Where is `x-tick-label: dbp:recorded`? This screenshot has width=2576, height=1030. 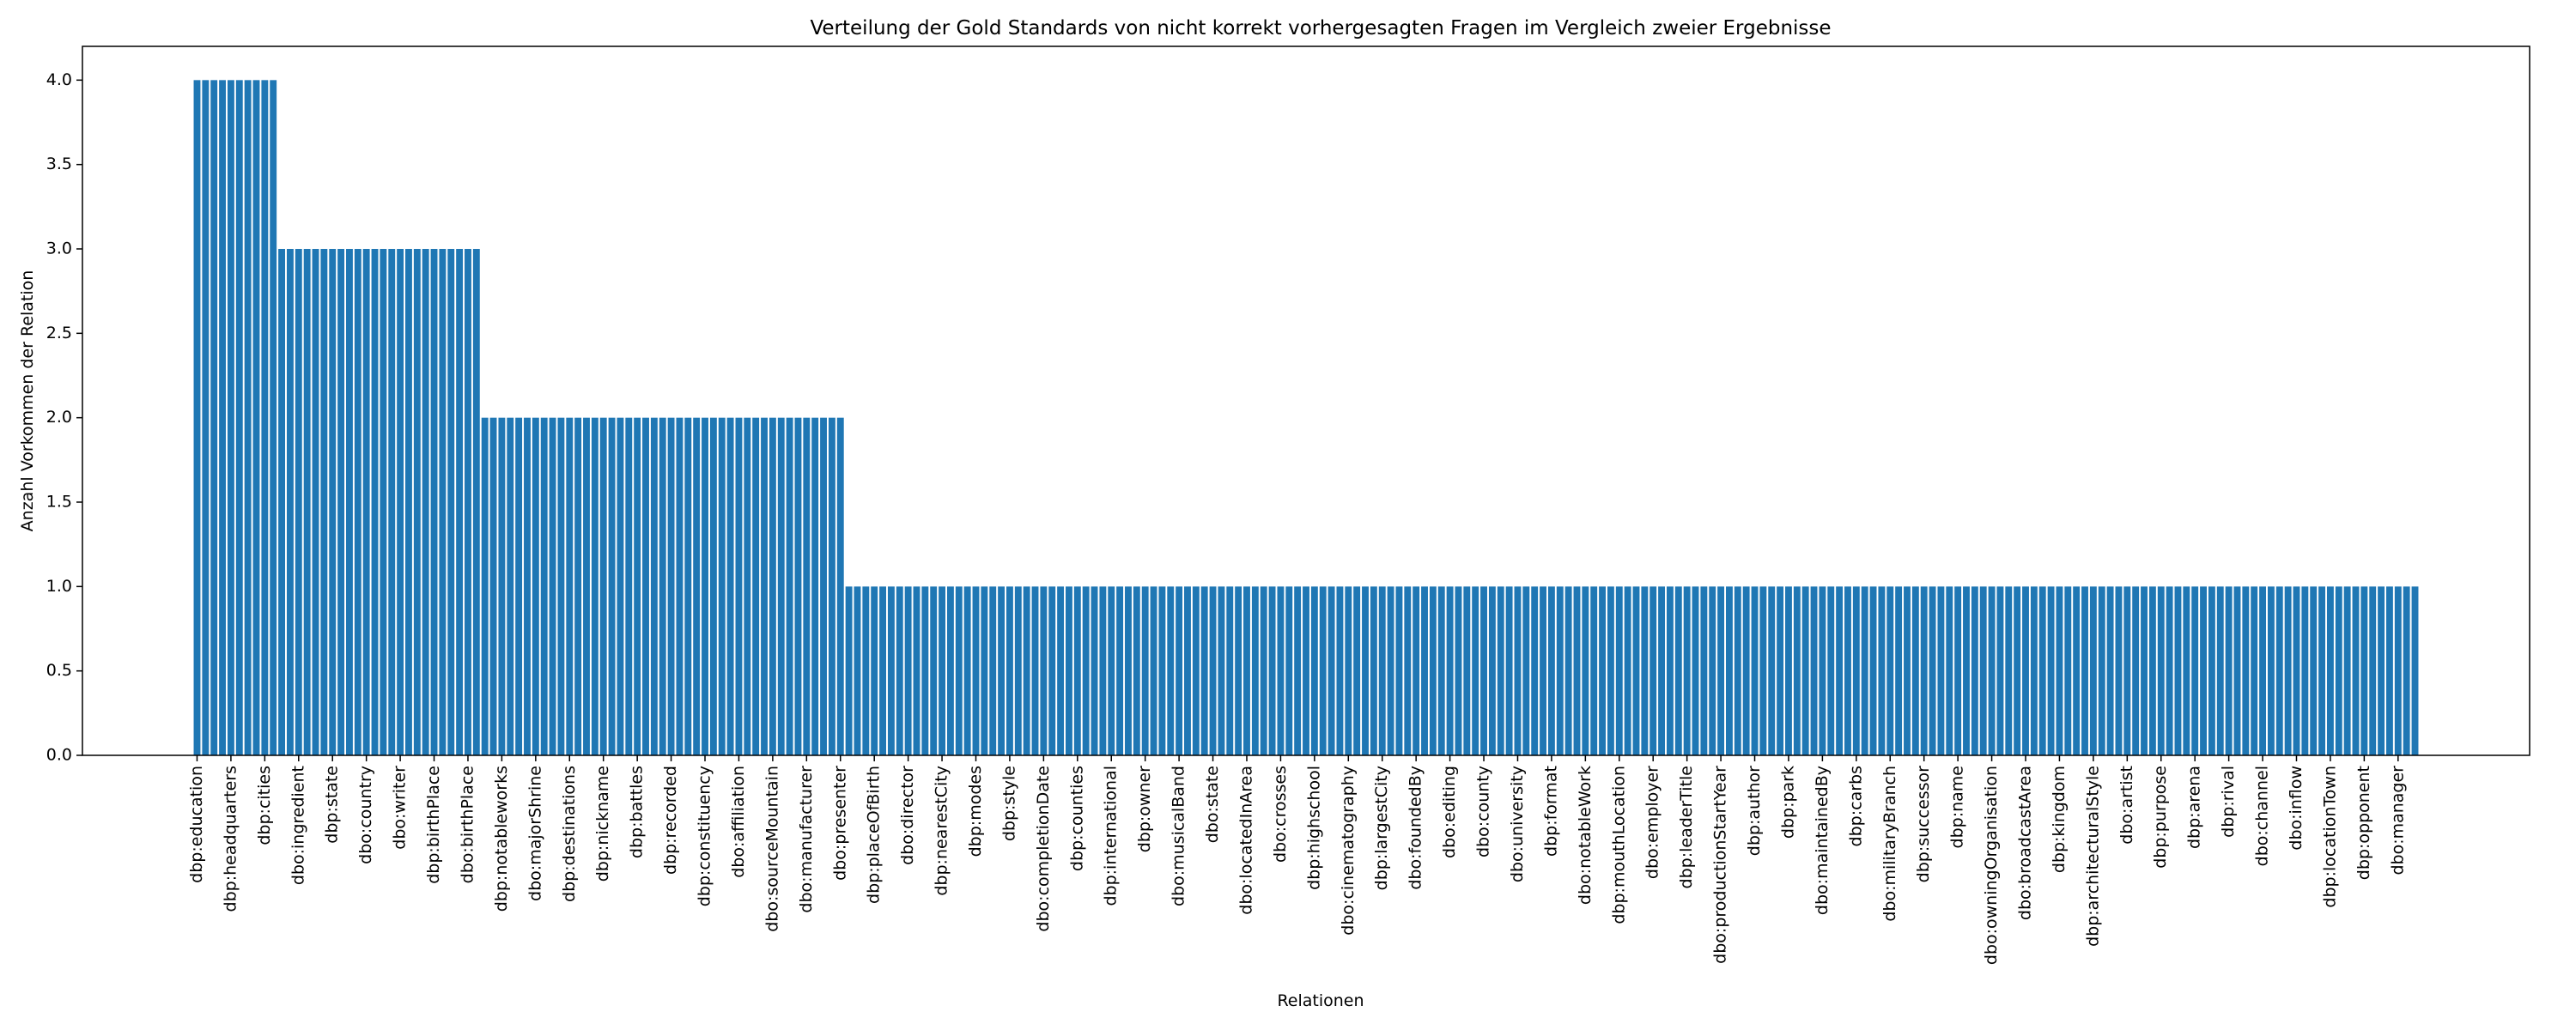
x-tick-label: dbp:recorded is located at coordinates (671, 820).